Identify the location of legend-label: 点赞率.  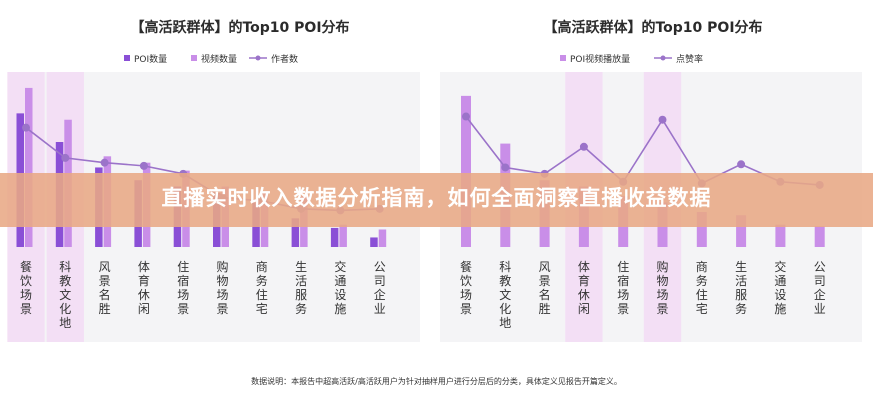
(689, 59).